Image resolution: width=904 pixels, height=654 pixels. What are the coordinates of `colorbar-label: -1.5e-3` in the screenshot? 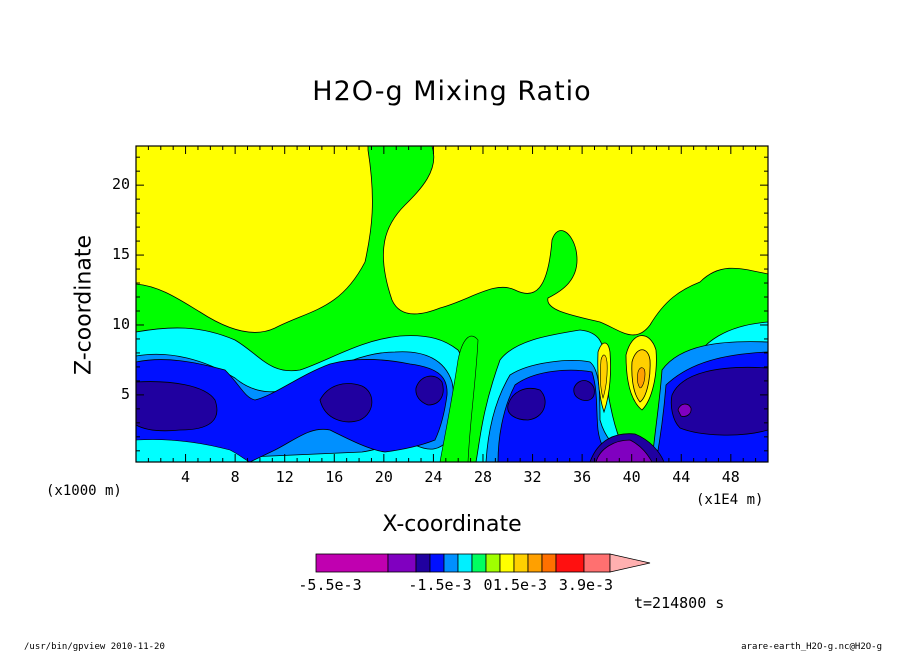 It's located at (440, 585).